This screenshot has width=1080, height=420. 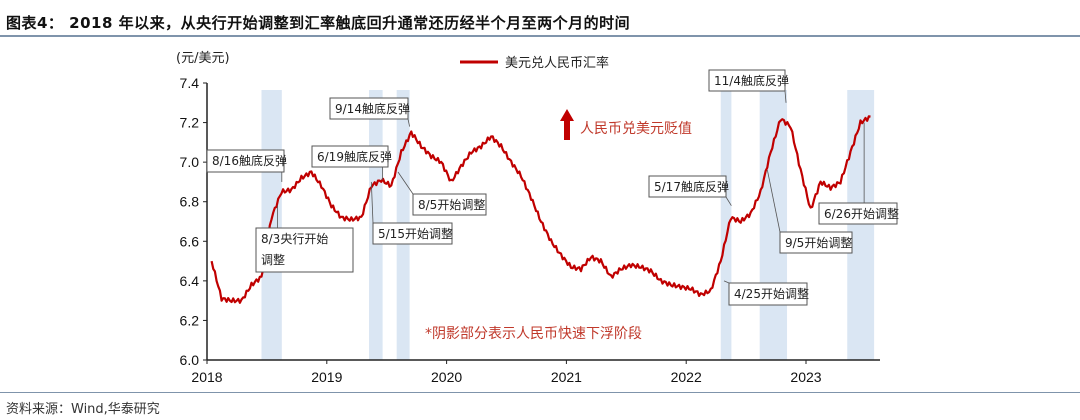 I want to click on x-tick-label: 2021, so click(x=566, y=377).